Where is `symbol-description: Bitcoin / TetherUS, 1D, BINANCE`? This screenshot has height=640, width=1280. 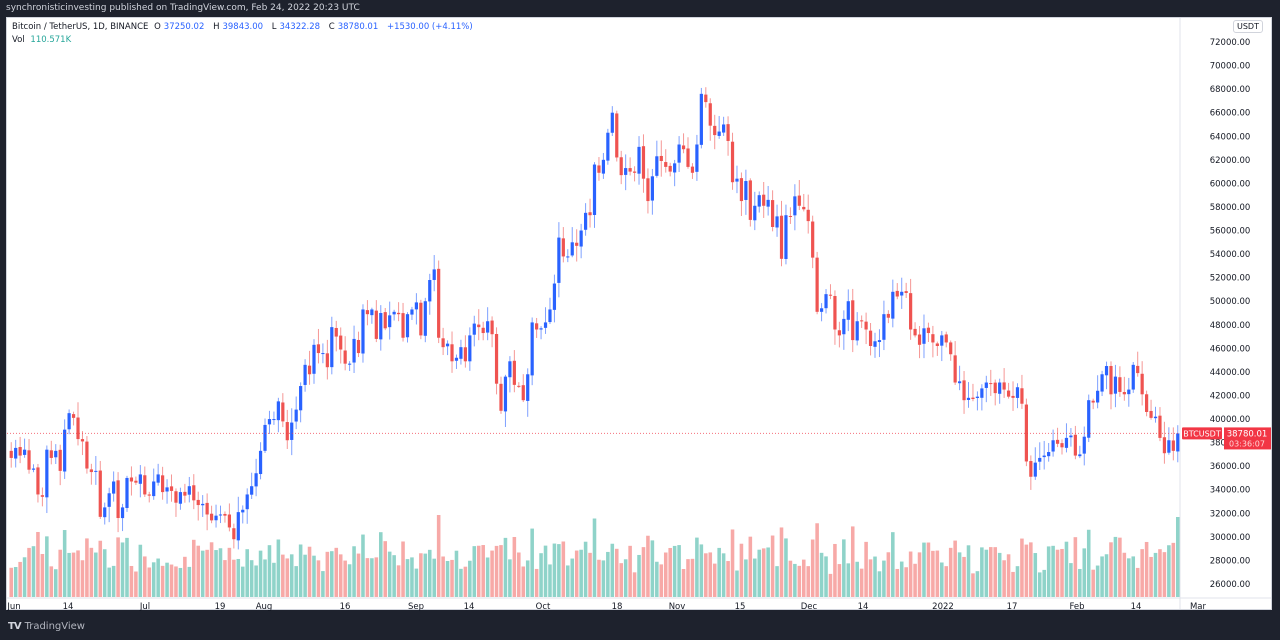
symbol-description: Bitcoin / TetherUS, 1D, BINANCE is located at coordinates (80, 27).